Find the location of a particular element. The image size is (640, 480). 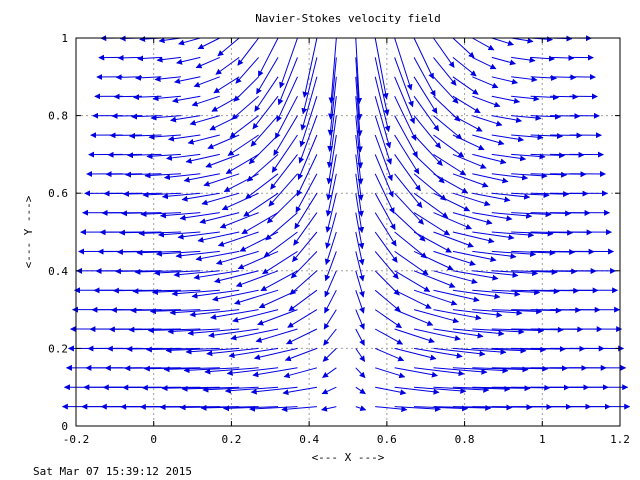

x-tick-label: 0.4 is located at coordinates (309, 439).